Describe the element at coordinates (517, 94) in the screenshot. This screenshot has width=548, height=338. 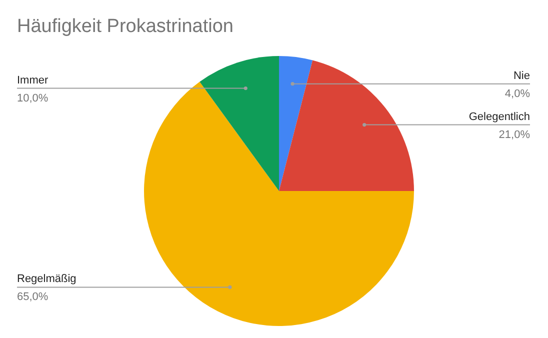
I see `data-label: 4,0%` at that location.